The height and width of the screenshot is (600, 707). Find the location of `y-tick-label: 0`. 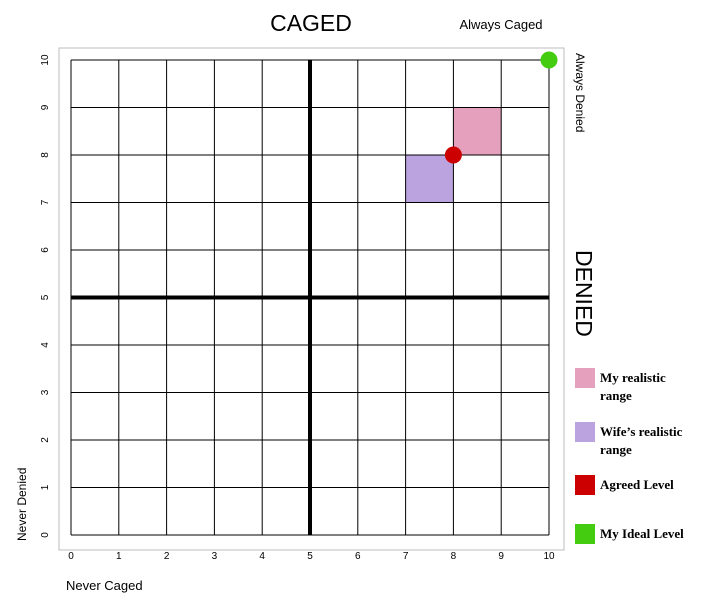

y-tick-label: 0 is located at coordinates (45, 535).